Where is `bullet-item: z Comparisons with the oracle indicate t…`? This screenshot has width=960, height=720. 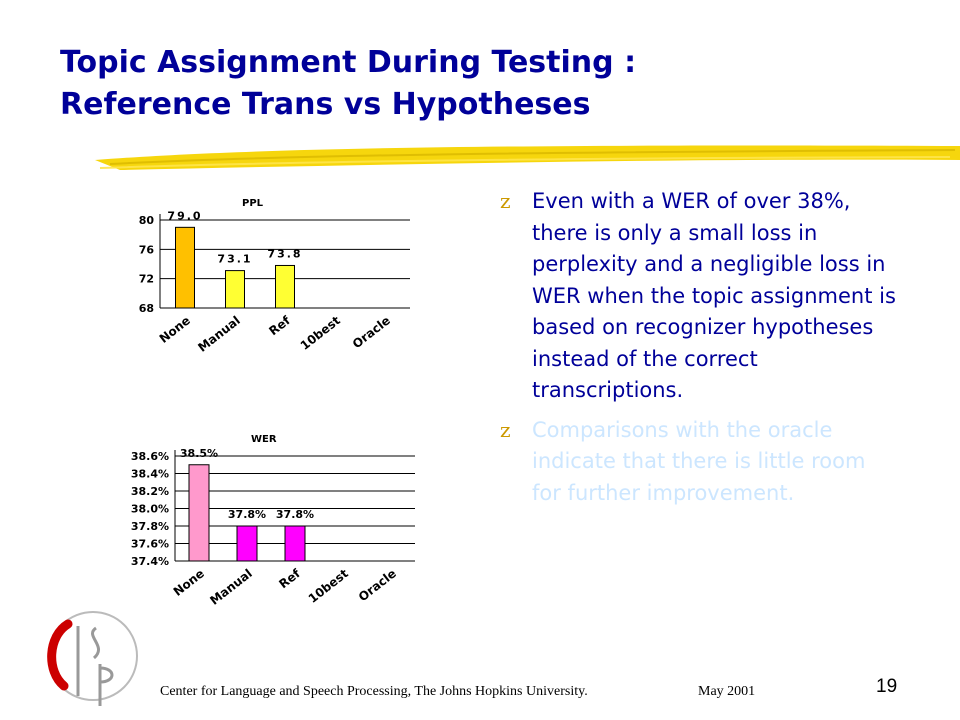 bullet-item: z Comparisons with the oracle indicate t… is located at coordinates (700, 462).